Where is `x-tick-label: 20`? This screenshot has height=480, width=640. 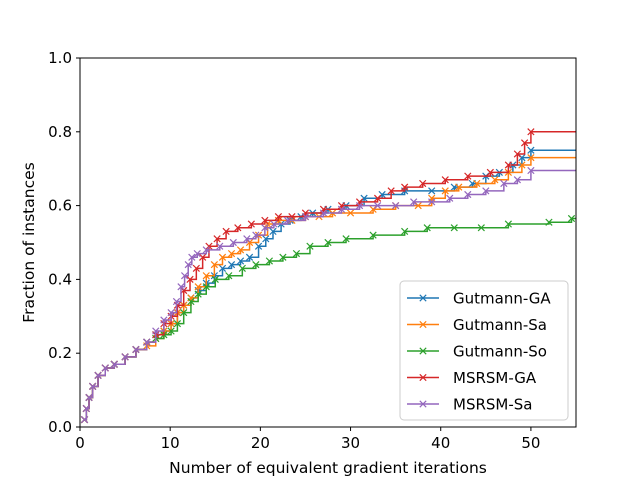
x-tick-label: 20 is located at coordinates (260, 443).